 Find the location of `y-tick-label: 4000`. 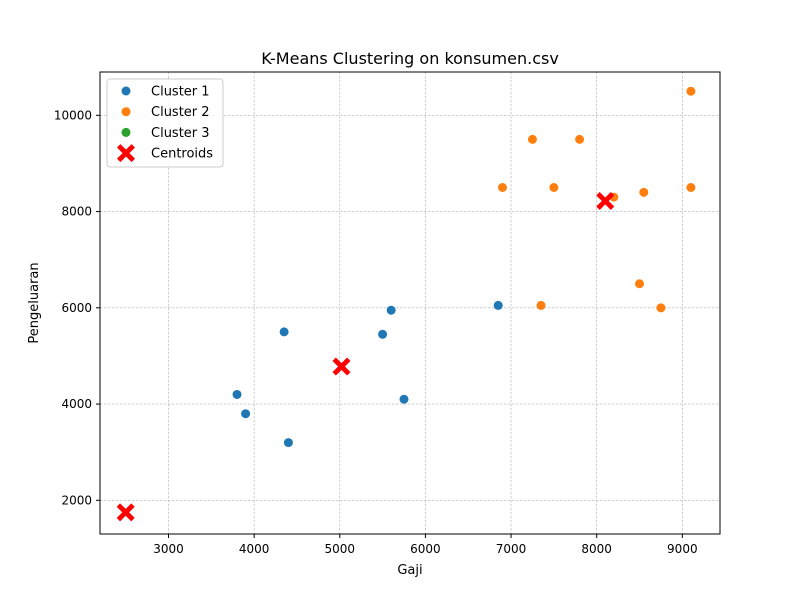

y-tick-label: 4000 is located at coordinates (76, 404).